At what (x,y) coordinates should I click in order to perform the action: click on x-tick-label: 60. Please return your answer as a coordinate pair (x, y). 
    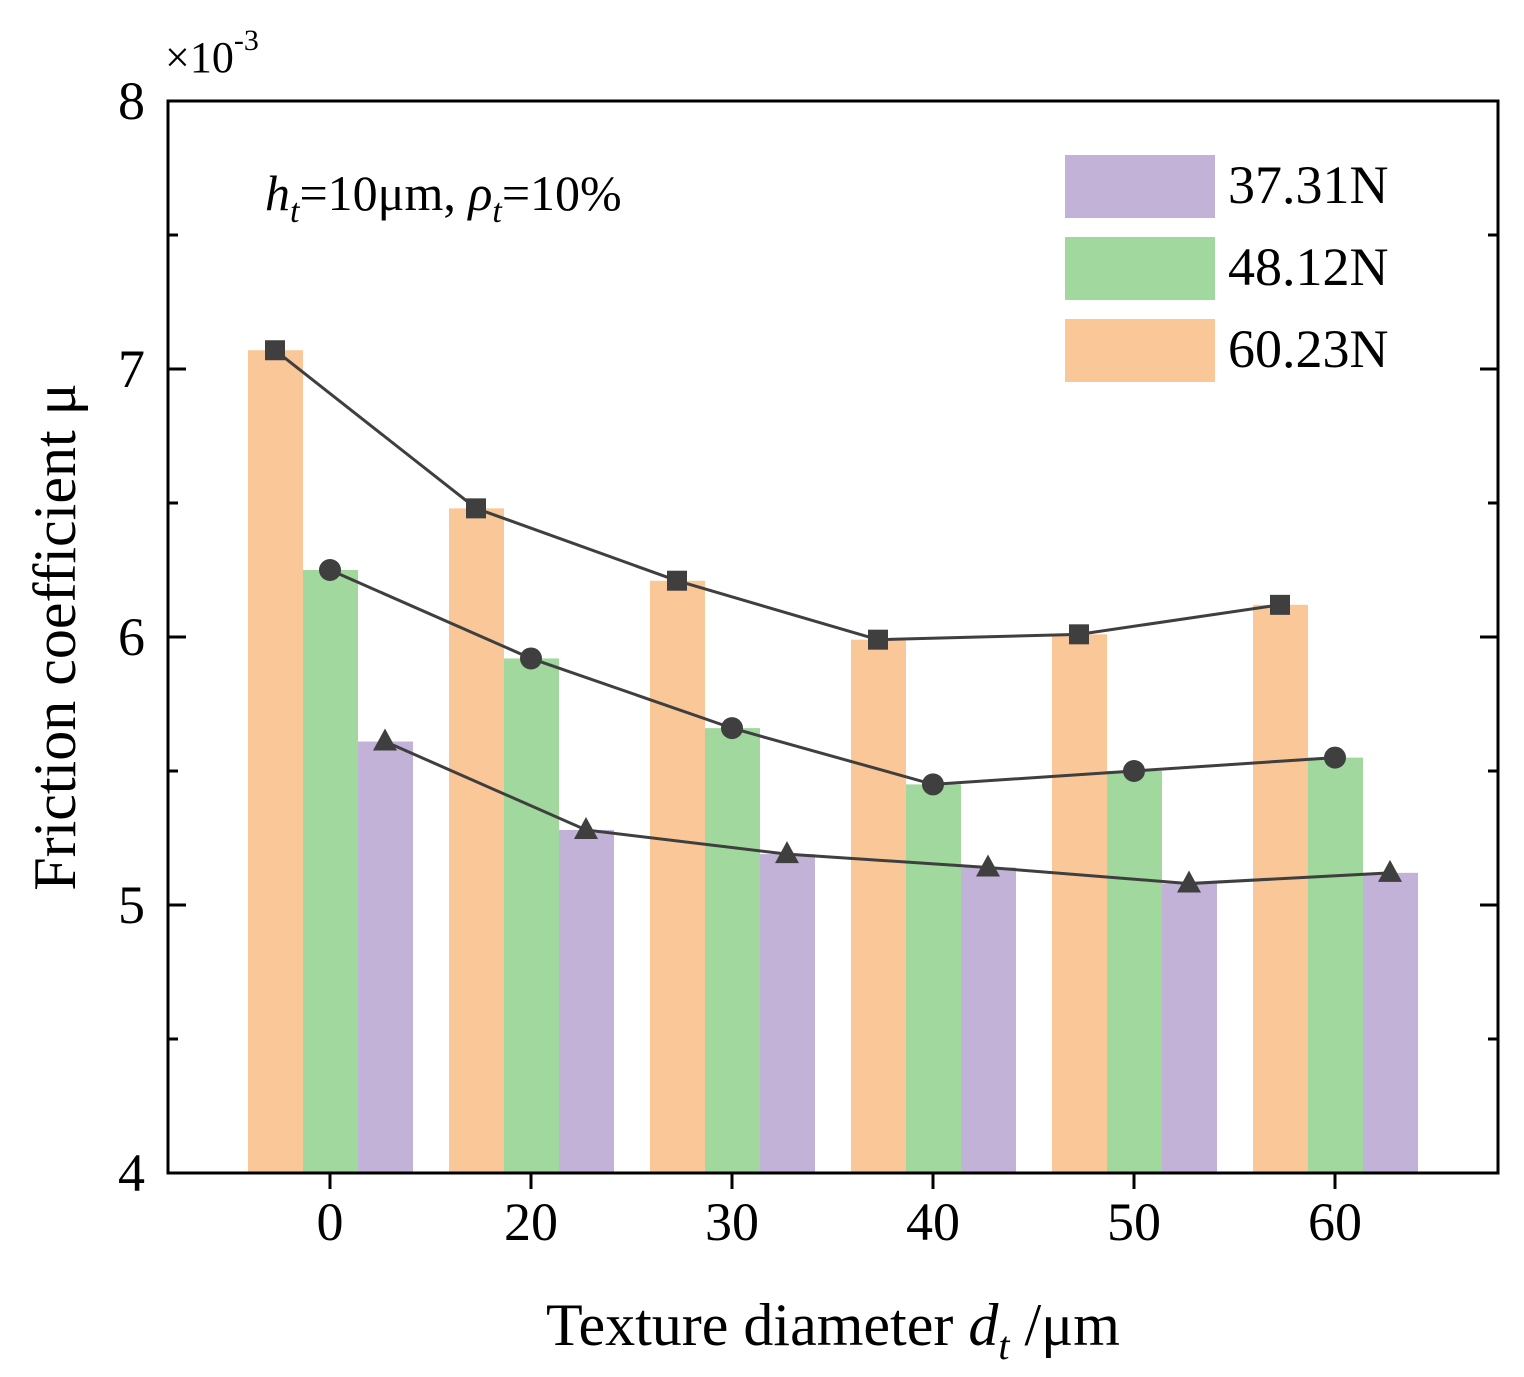
    Looking at the image, I should click on (1335, 1222).